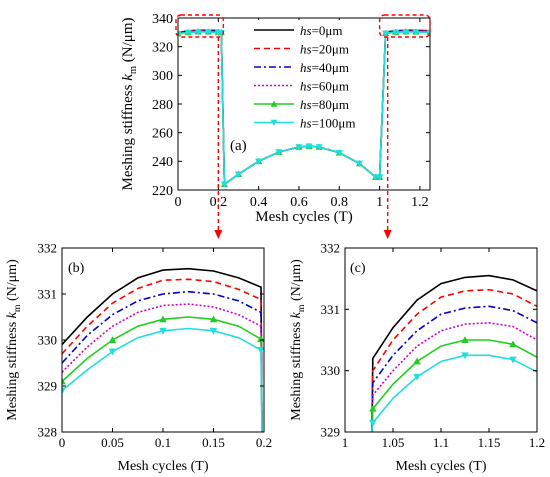 This screenshot has height=477, width=550. I want to click on legend-label-value: =40μm, so click(330, 67).